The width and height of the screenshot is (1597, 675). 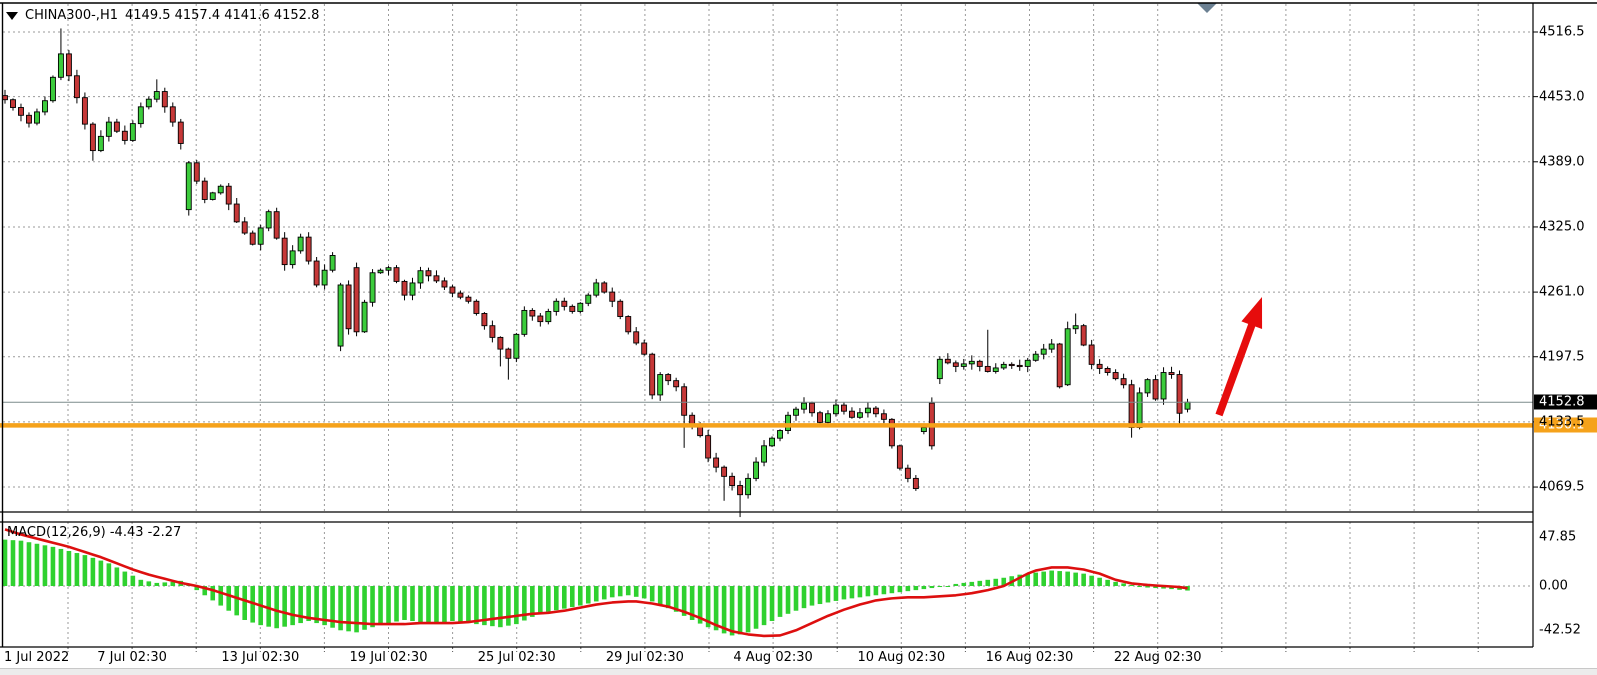 I want to click on macd-axis-label: 0.00, so click(x=1553, y=586).